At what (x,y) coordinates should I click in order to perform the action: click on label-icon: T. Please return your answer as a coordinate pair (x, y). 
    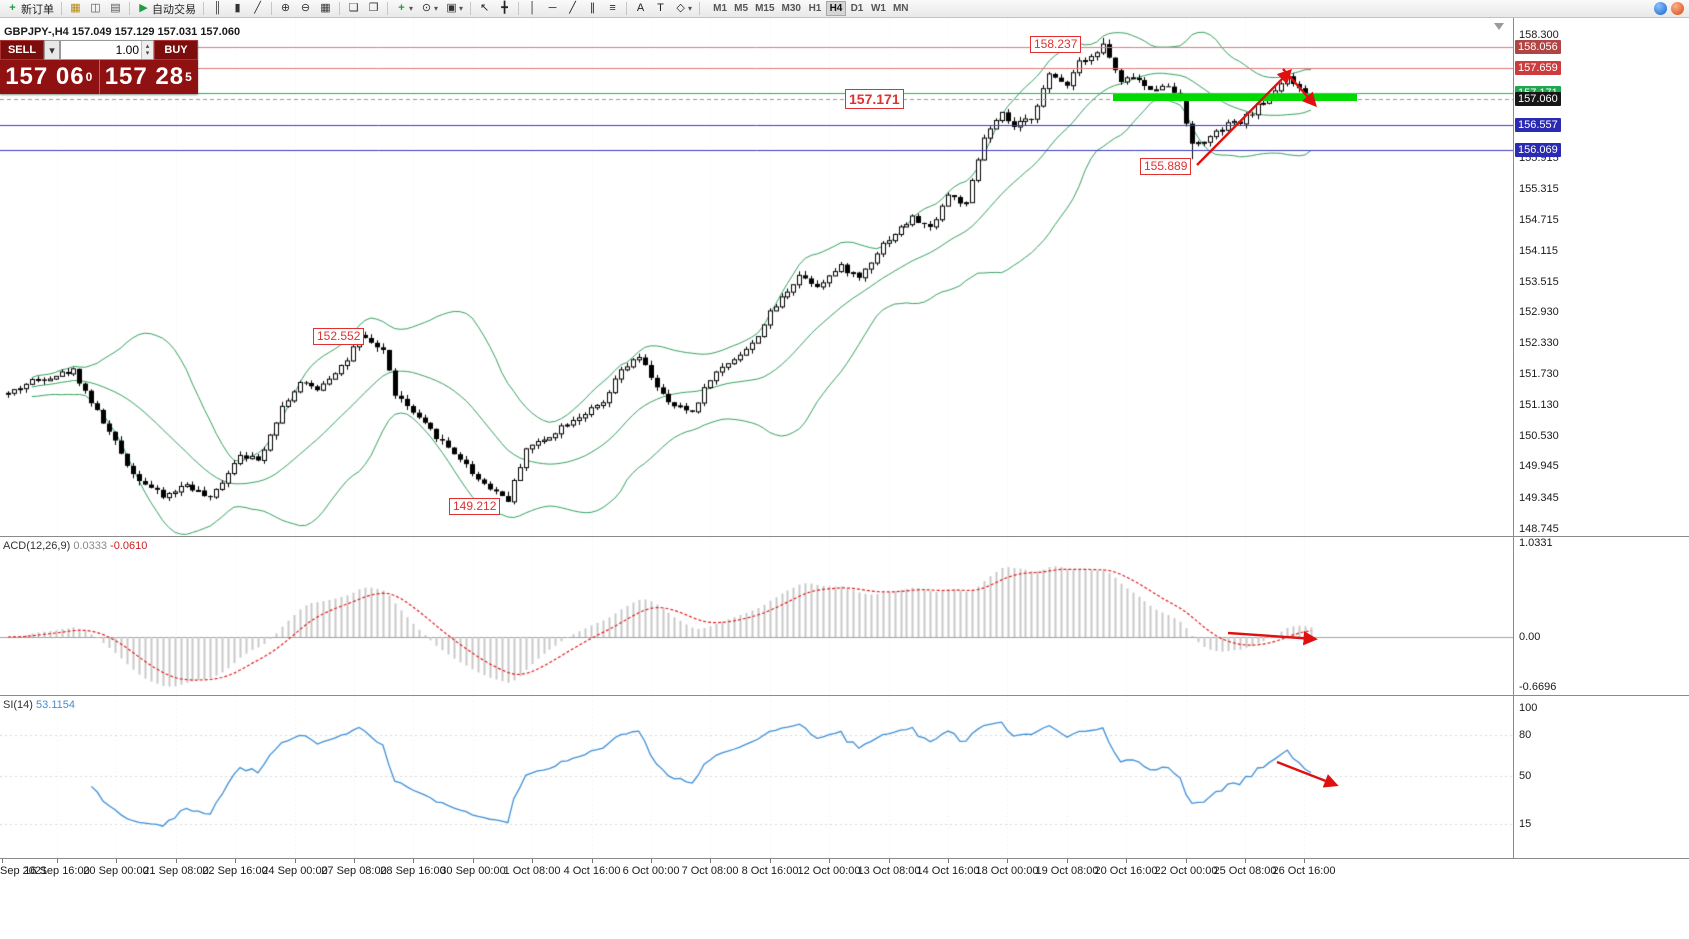
    Looking at the image, I should click on (660, 8).